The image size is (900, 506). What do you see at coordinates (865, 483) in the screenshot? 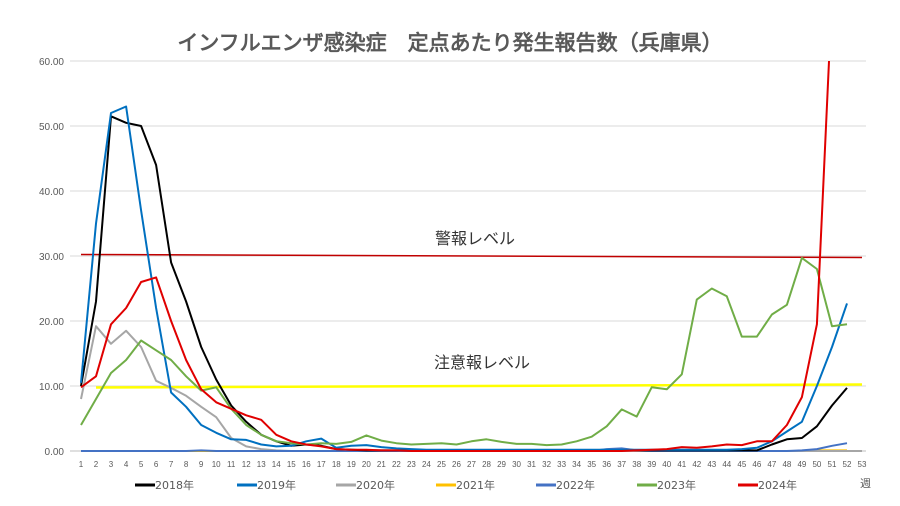
I see `x-axis-label: 週` at bounding box center [865, 483].